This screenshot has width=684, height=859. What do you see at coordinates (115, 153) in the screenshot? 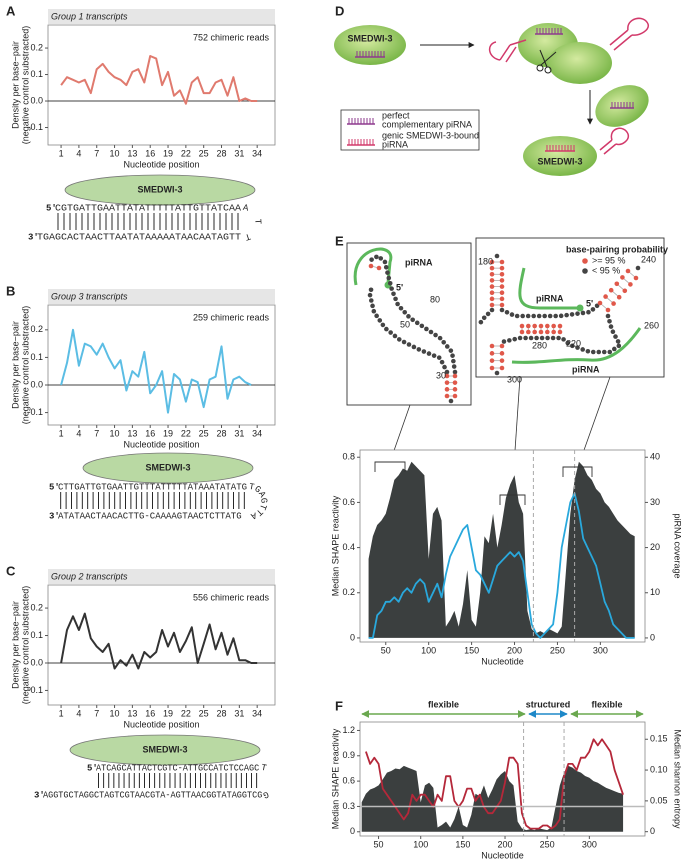
I see `x-tick-label: 10` at bounding box center [115, 153].